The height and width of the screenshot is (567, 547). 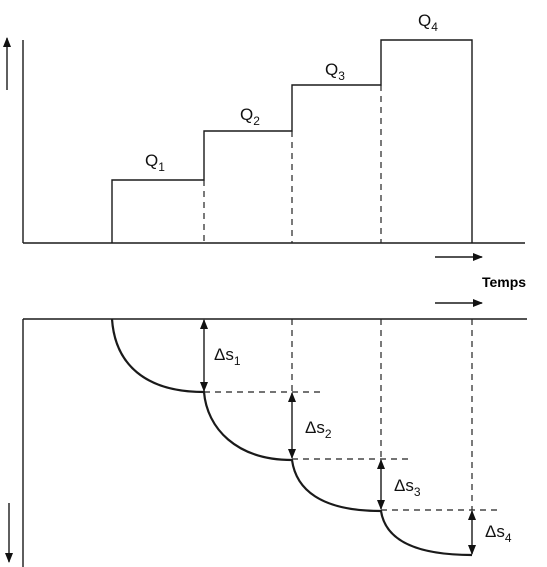 I want to click on step-label-q1: Q1, so click(x=155, y=162).